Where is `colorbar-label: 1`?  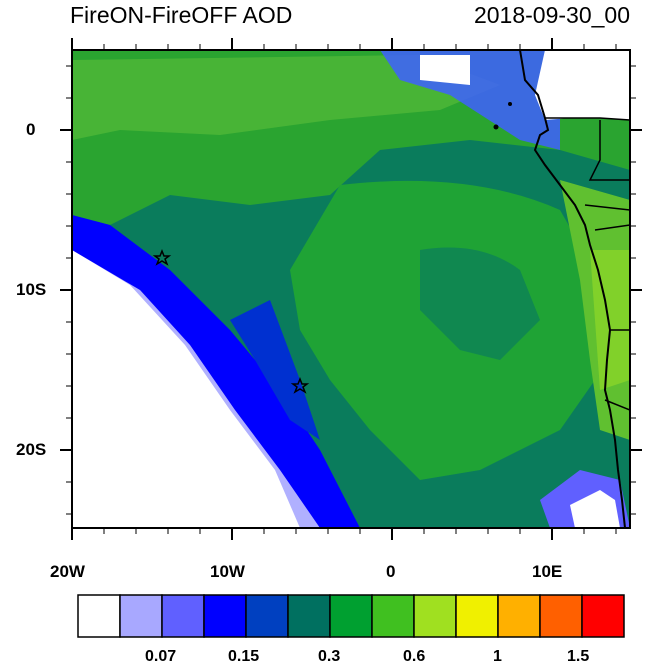
colorbar-label: 1 is located at coordinates (497, 656).